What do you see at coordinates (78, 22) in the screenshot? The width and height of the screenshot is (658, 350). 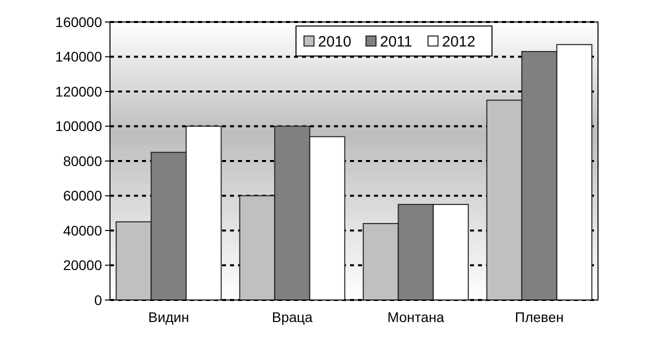 I see `y-tick-label: 160000` at bounding box center [78, 22].